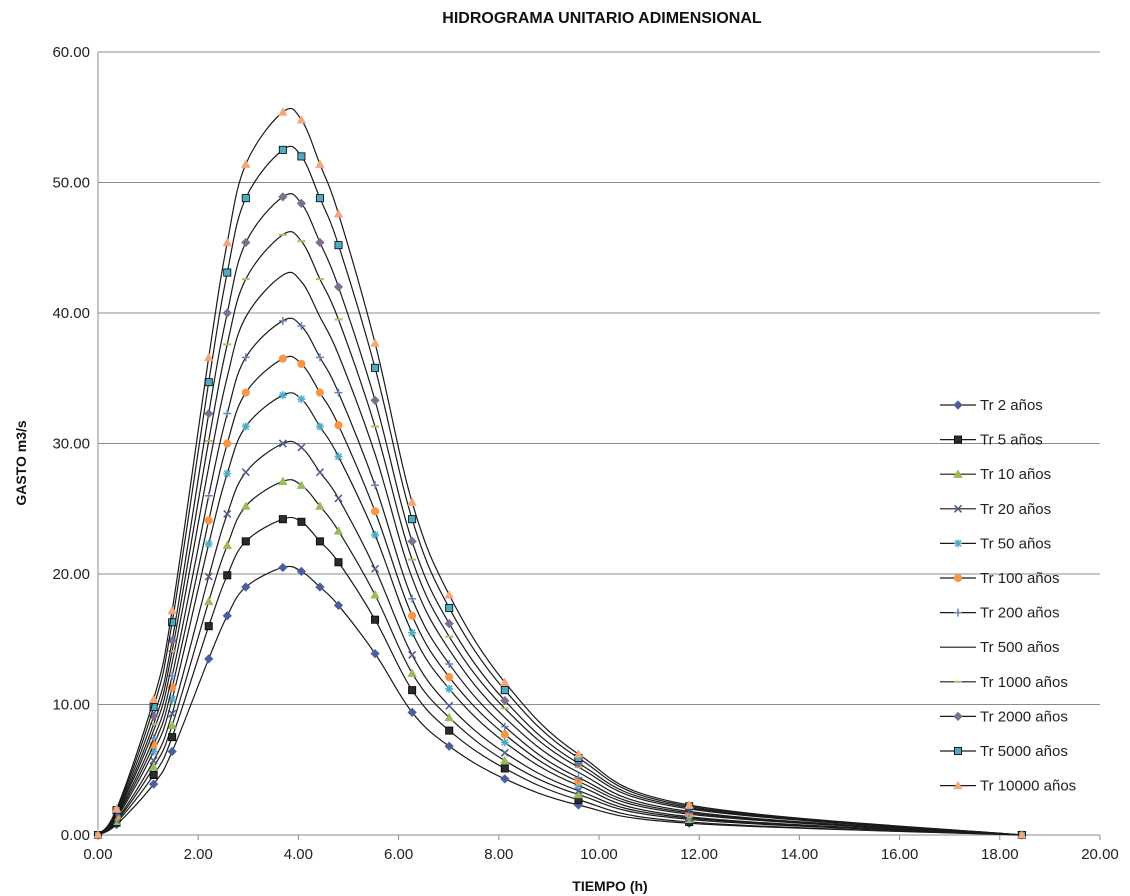 Image resolution: width=1130 pixels, height=896 pixels. What do you see at coordinates (1024, 682) in the screenshot?
I see `legend-label: Tr 1000 años` at bounding box center [1024, 682].